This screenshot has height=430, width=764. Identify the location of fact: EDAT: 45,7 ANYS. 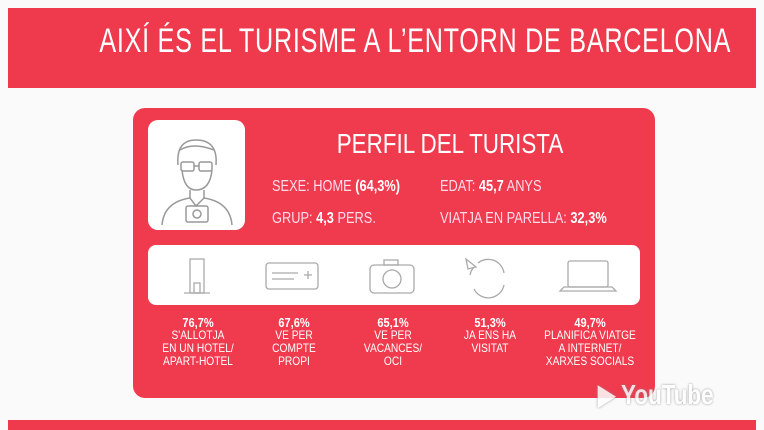
(491, 187).